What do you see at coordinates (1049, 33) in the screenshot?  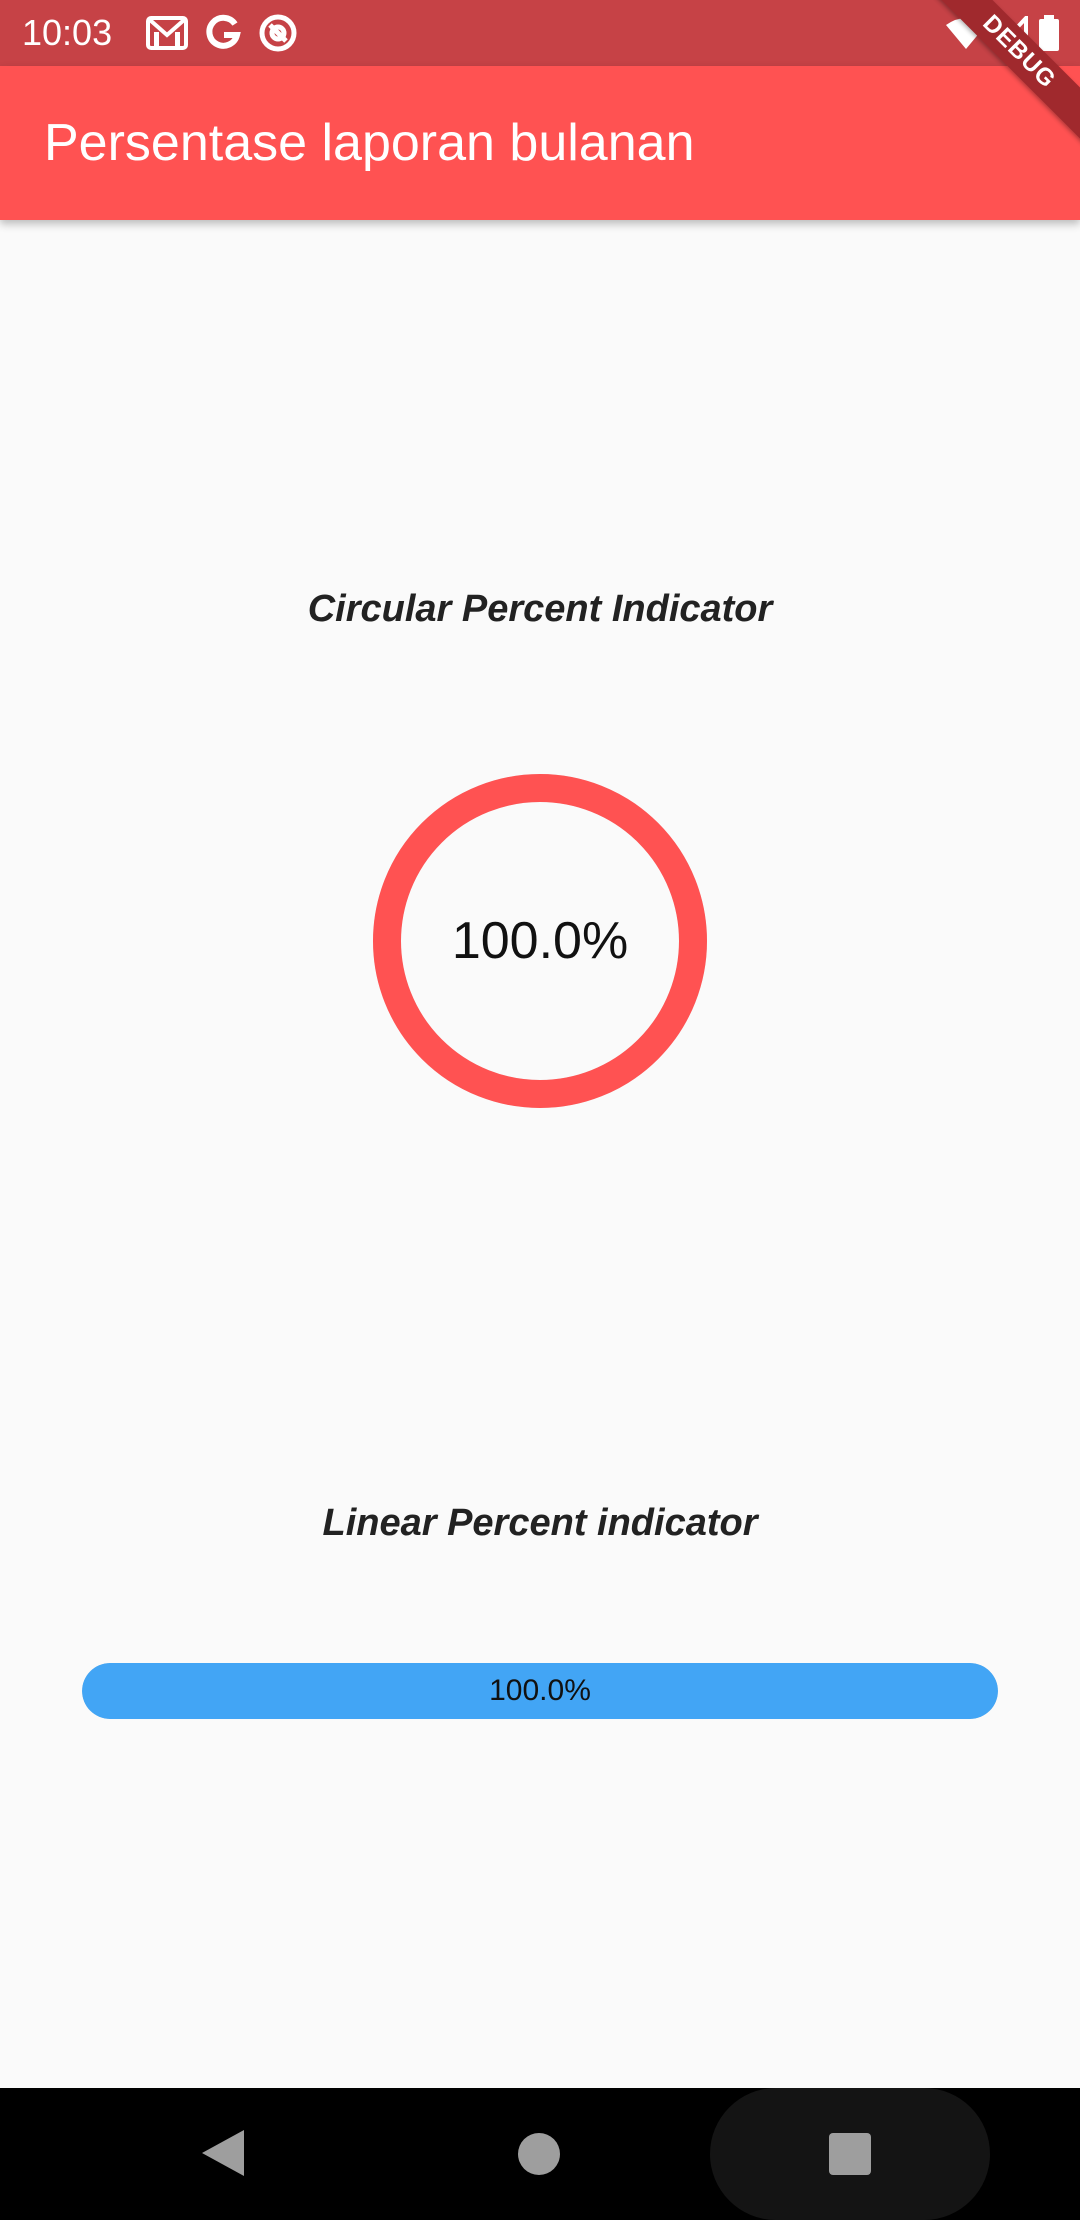 I see `battery-icon` at bounding box center [1049, 33].